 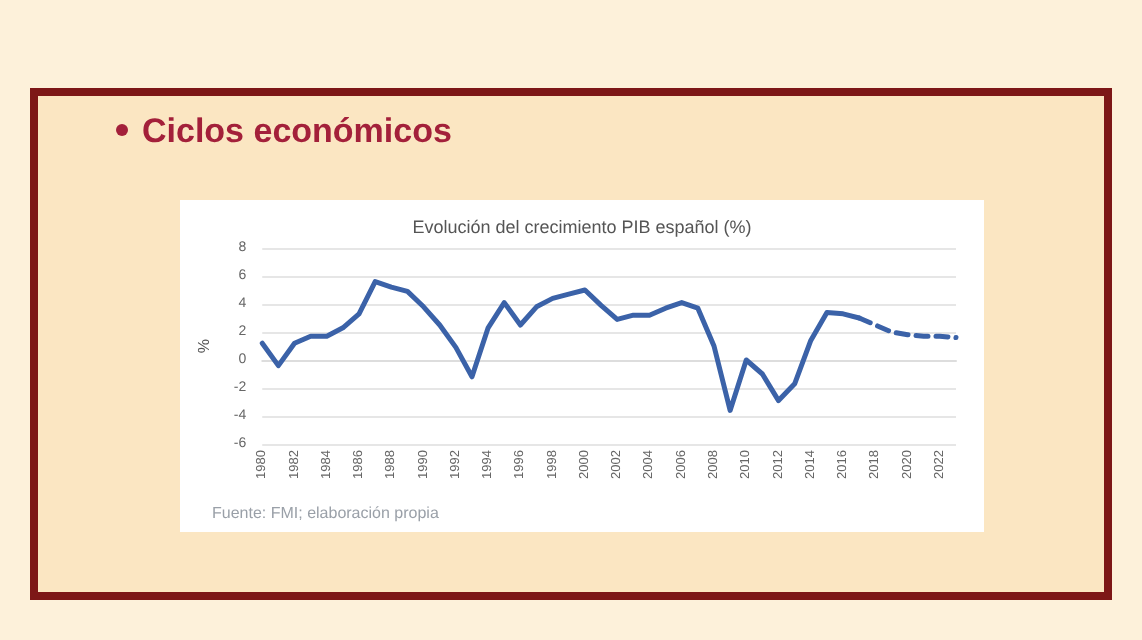 I want to click on y-axis-title: %, so click(x=204, y=346).